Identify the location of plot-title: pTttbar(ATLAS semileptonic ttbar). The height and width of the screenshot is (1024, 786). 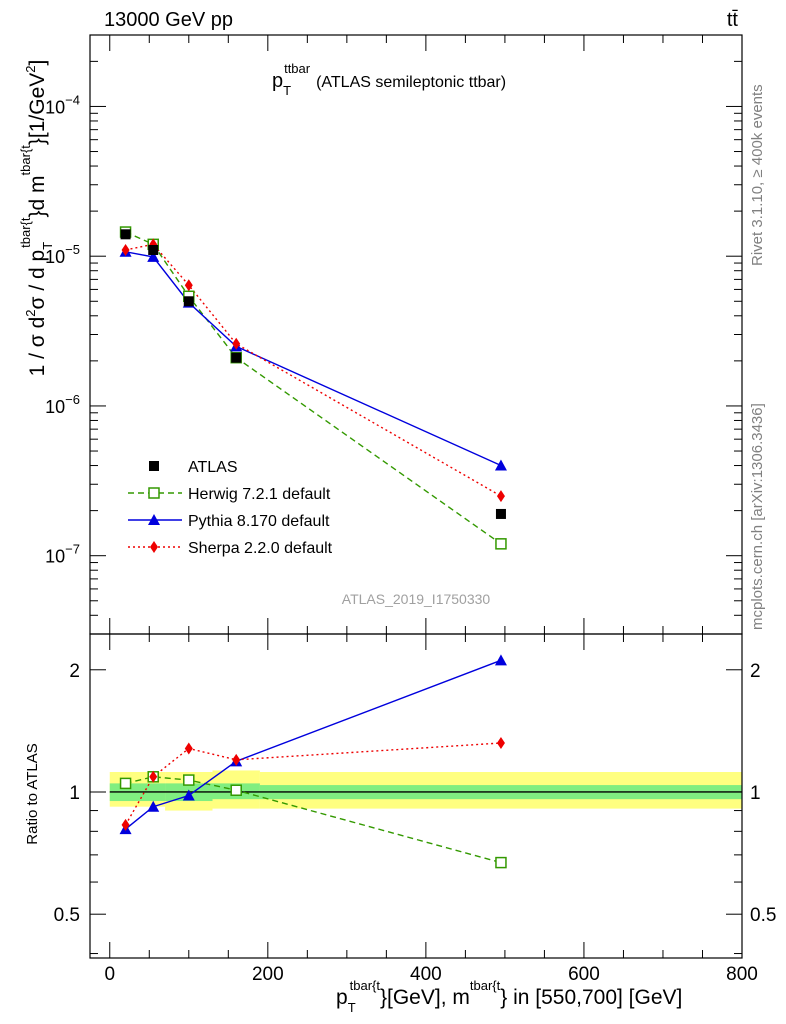
(389, 79).